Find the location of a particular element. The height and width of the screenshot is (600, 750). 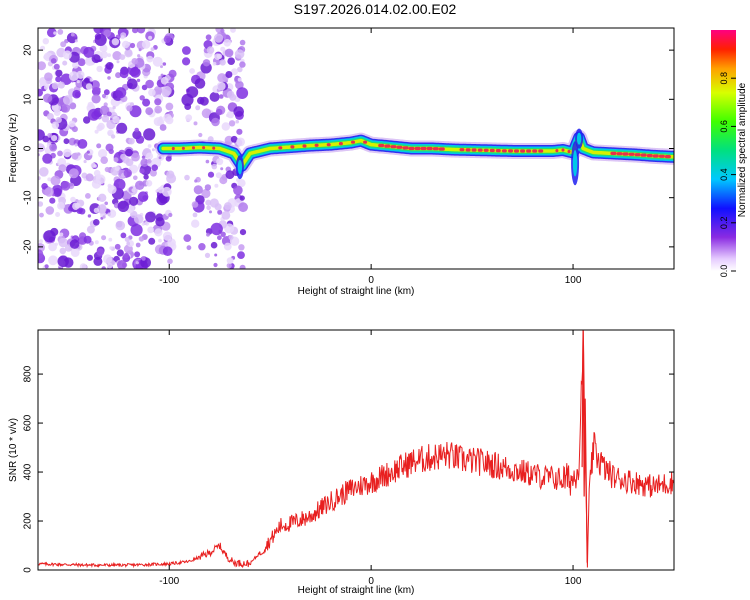

y-tick-label: 20 is located at coordinates (28, 50).